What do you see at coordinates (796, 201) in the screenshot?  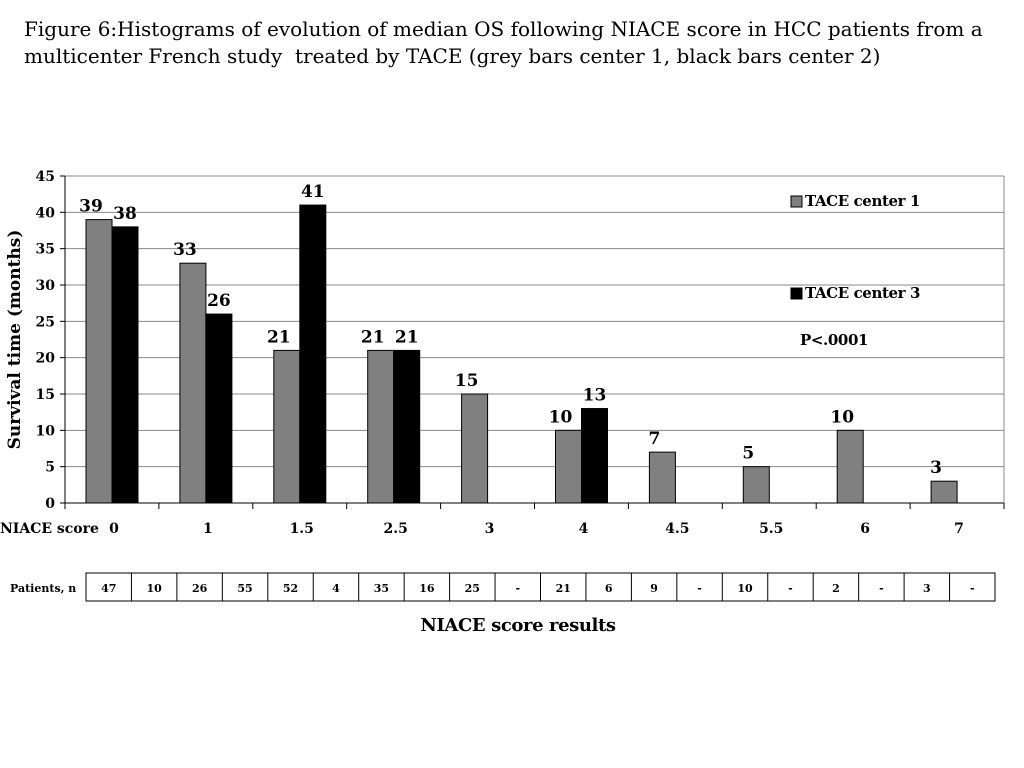 I see `legend-swatch-center1` at bounding box center [796, 201].